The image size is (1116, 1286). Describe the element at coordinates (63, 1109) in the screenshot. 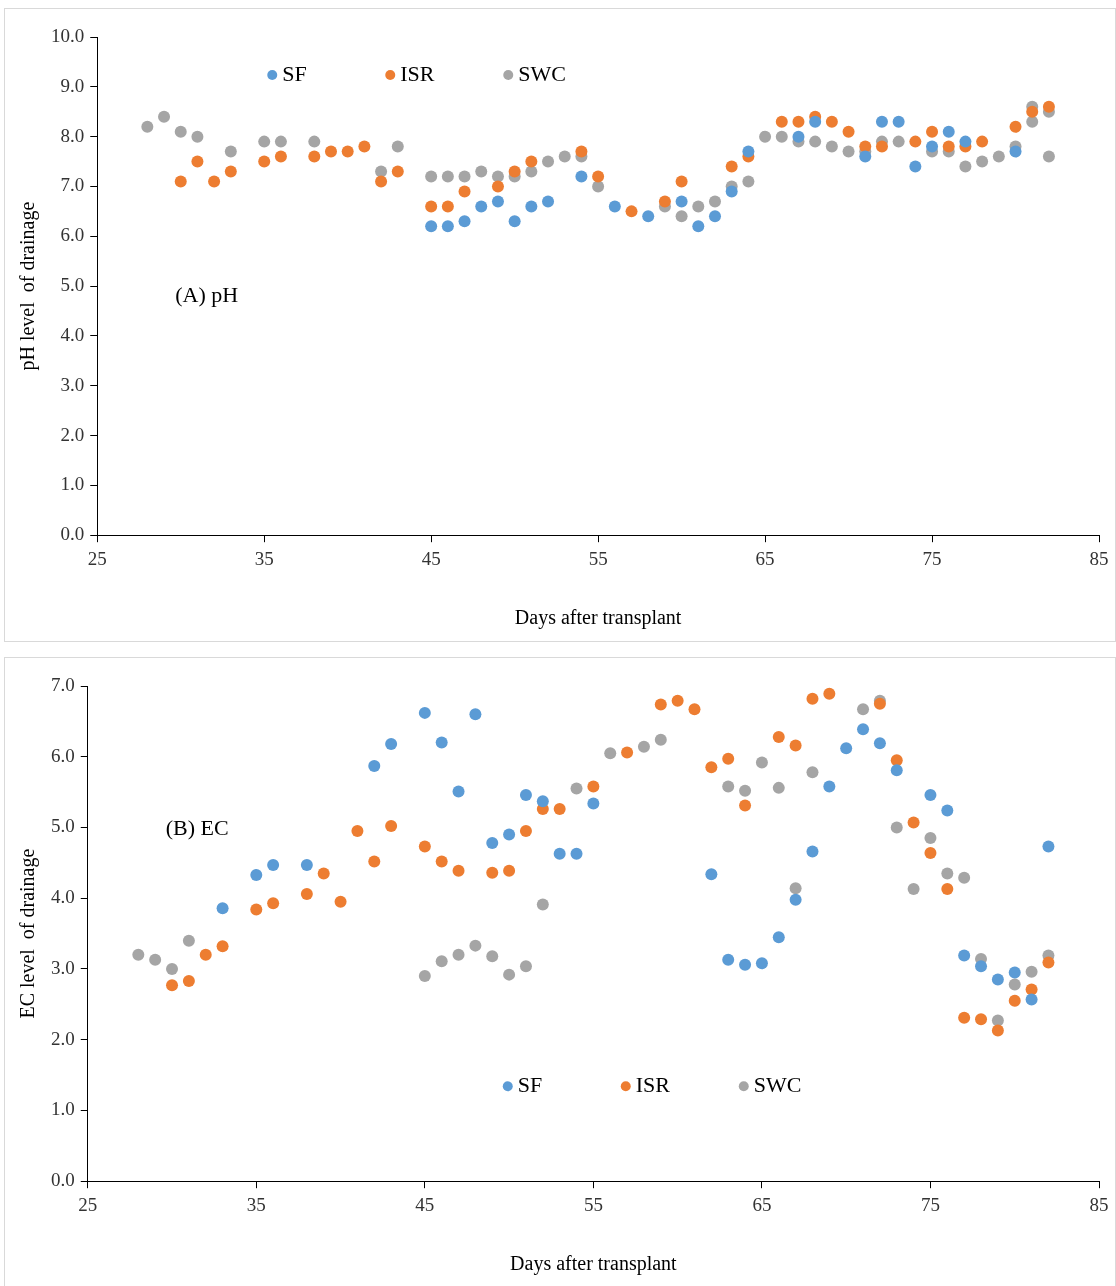

I see `y-tick-label: 1.0` at that location.